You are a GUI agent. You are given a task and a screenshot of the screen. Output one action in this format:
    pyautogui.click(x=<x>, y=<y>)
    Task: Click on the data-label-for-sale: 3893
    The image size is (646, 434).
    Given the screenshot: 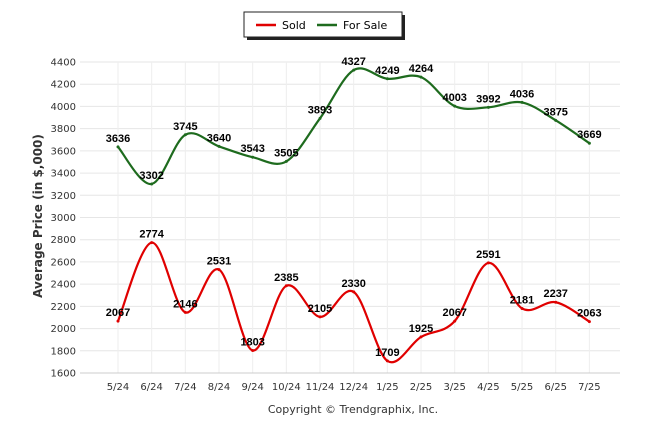 What is the action you would take?
    pyautogui.click(x=320, y=110)
    